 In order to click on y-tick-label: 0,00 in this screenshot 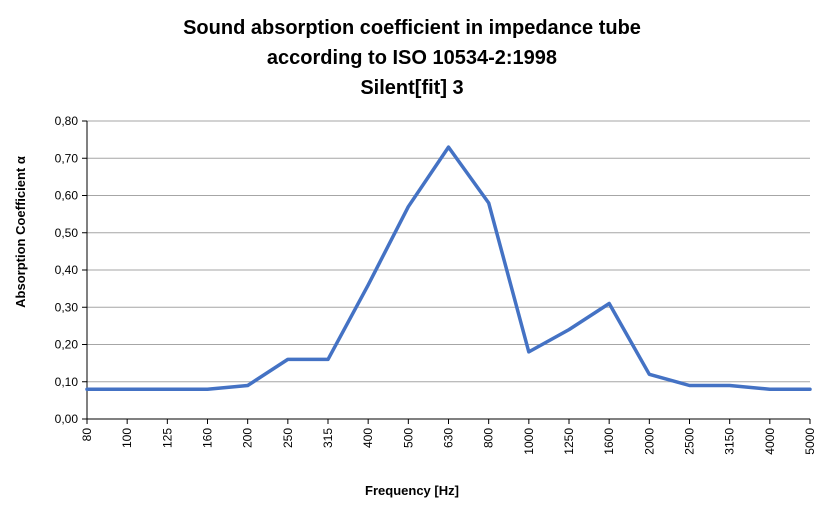, I will do `click(67, 419)`.